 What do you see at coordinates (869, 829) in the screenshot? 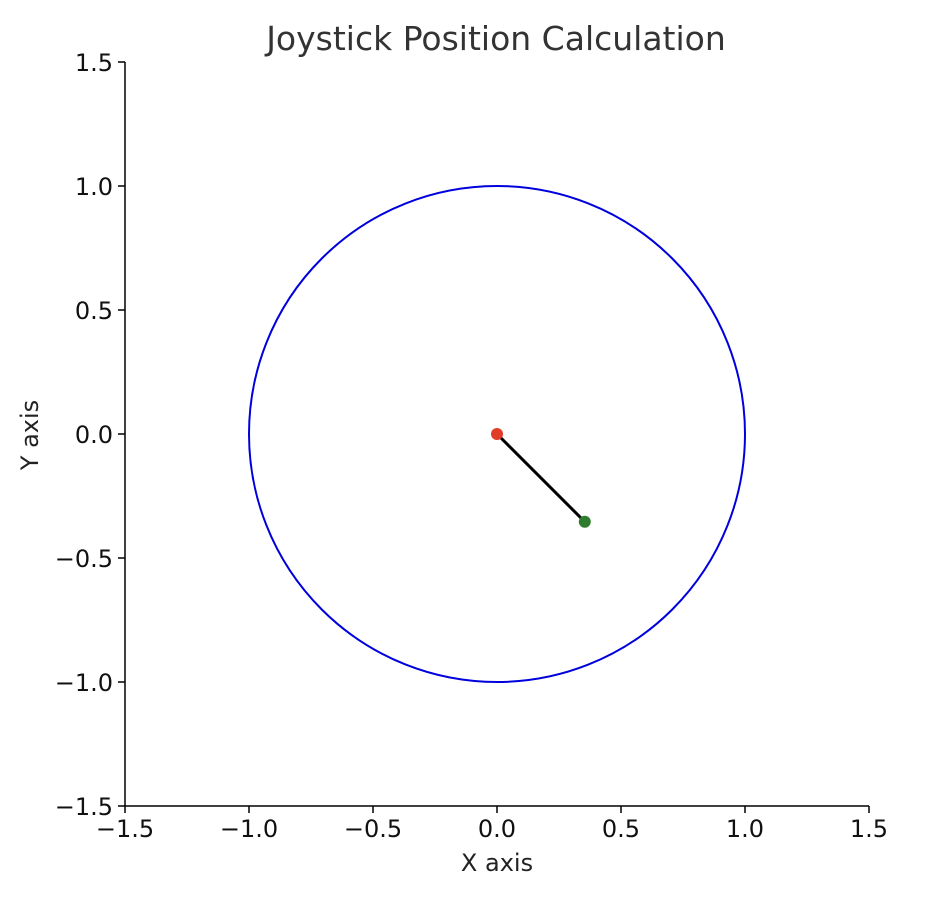
I see `x-tick-label: 1.5` at bounding box center [869, 829].